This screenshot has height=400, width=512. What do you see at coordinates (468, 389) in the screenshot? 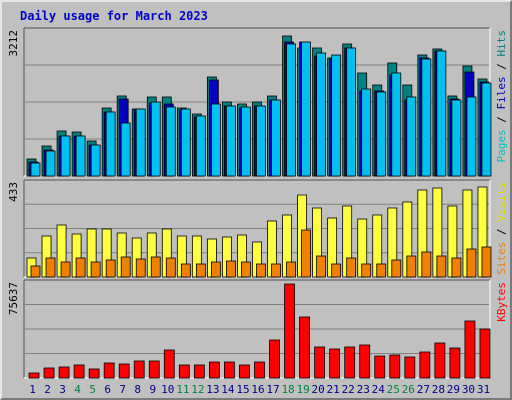
I see `day-label-30: 30` at bounding box center [468, 389].